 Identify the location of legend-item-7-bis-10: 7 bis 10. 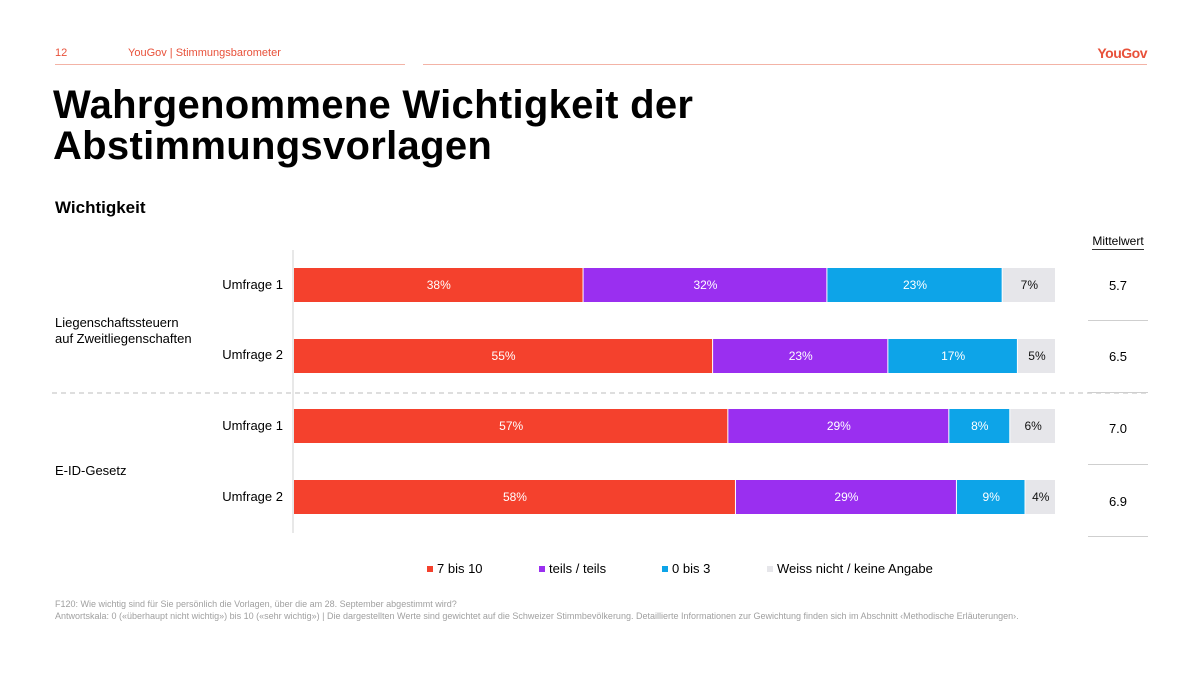
(455, 568).